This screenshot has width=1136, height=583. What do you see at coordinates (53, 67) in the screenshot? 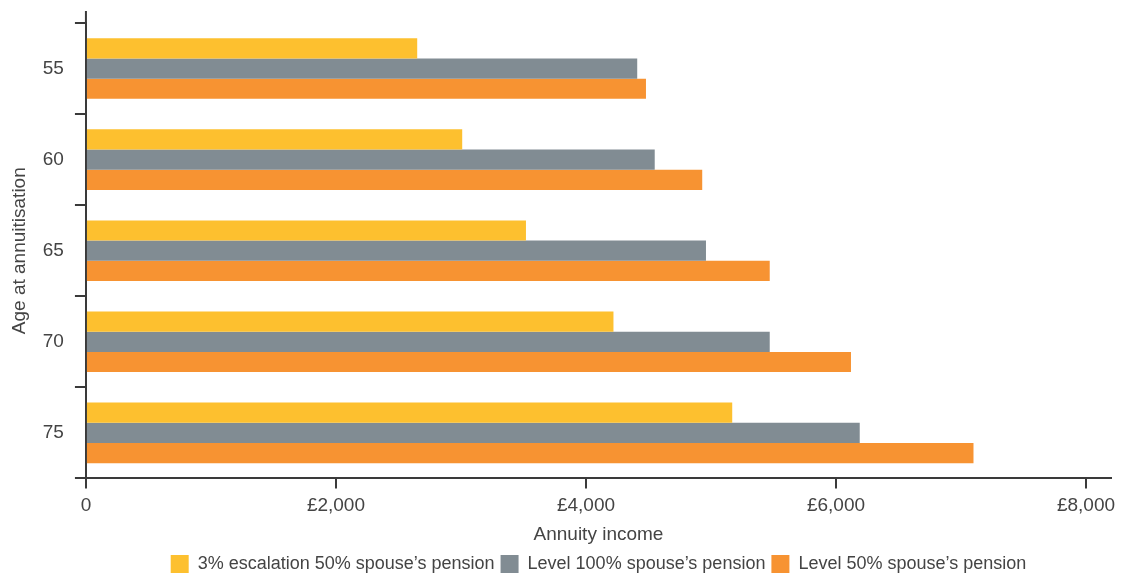
I see `y-tick-label: 55` at bounding box center [53, 67].